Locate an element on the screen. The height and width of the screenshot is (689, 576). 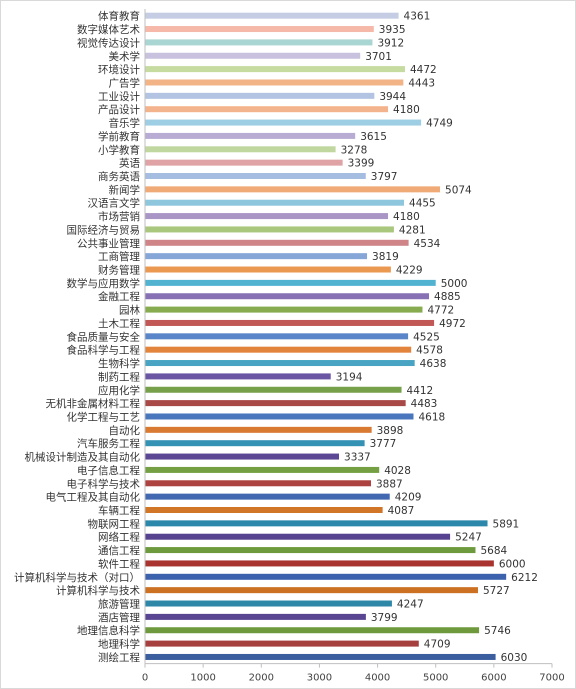
x-tick-label: 6000 is located at coordinates (493, 678).